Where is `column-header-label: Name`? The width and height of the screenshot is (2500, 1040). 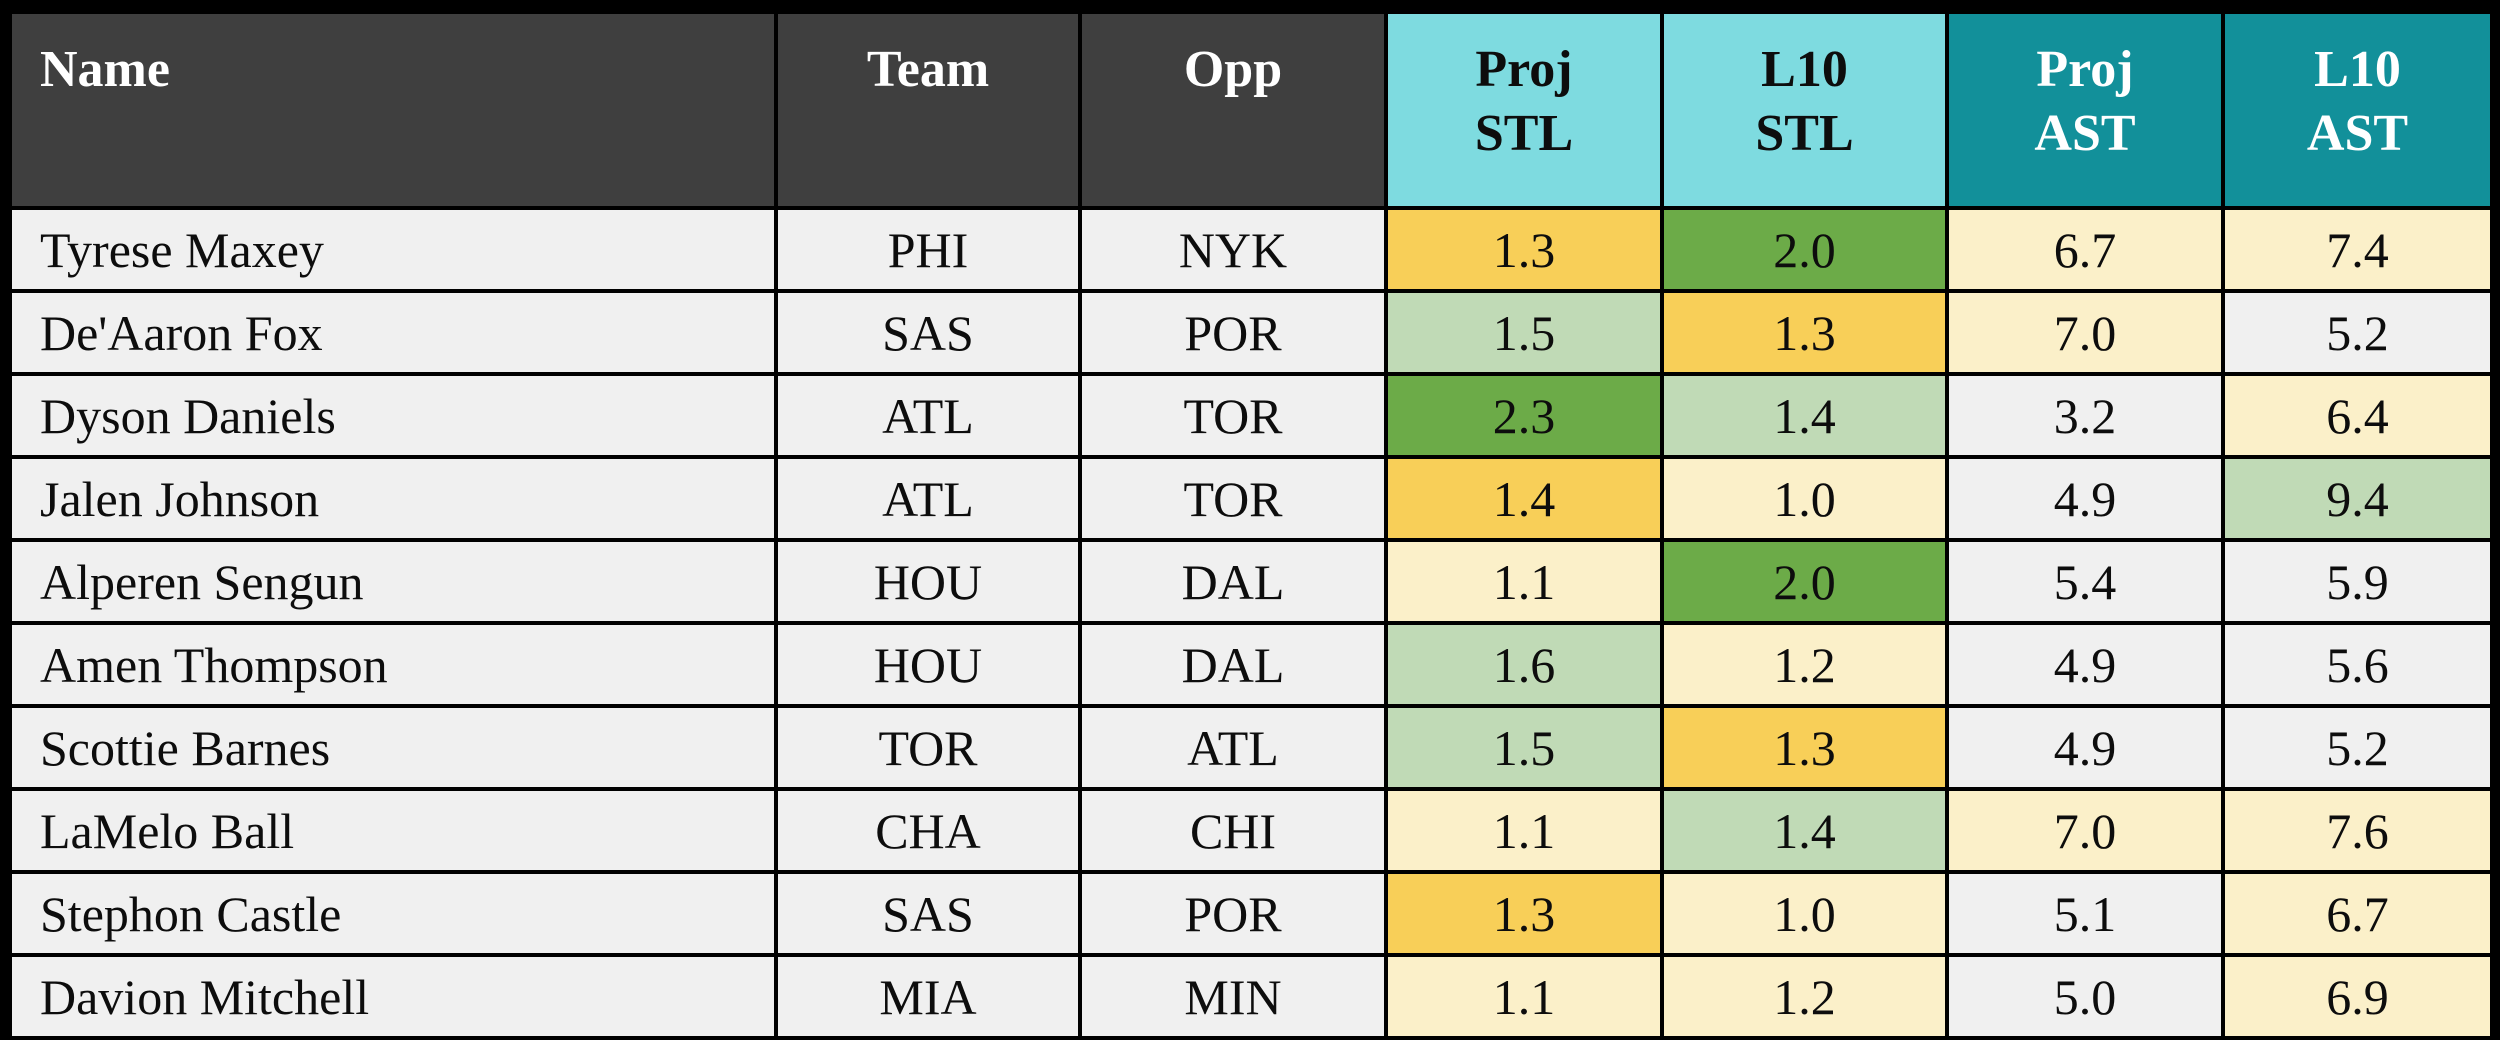 column-header-label: Name is located at coordinates (105, 69).